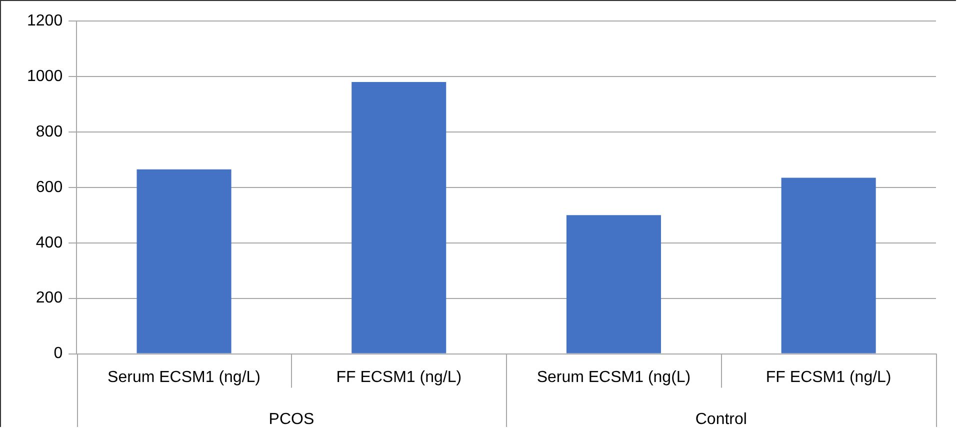  I want to click on y-tick-label: 1000, so click(45, 76).